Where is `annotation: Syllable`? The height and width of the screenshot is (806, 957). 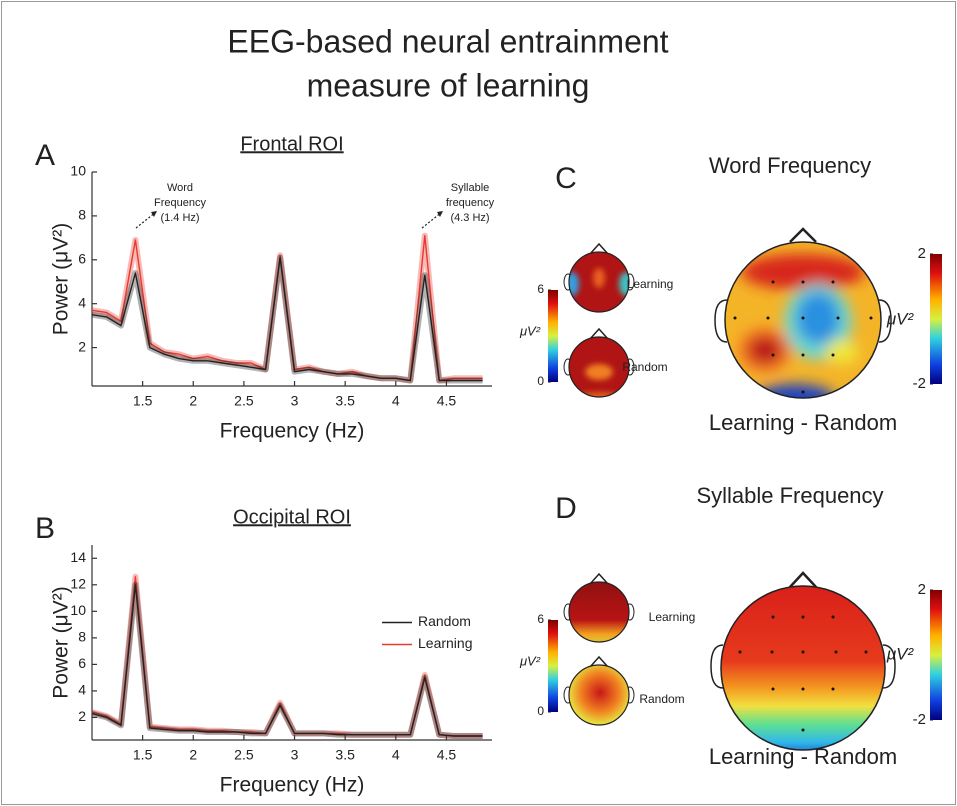
annotation: Syllable is located at coordinates (470, 188).